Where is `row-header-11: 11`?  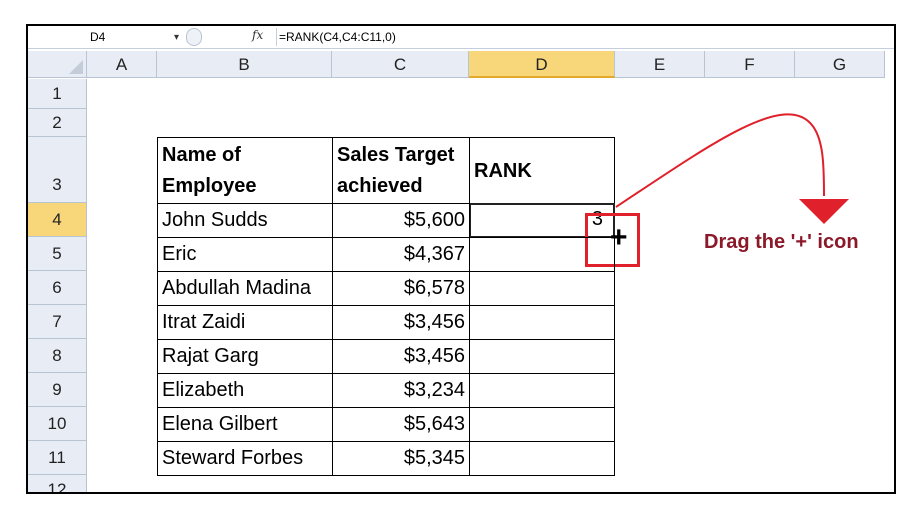 row-header-11: 11 is located at coordinates (57, 458).